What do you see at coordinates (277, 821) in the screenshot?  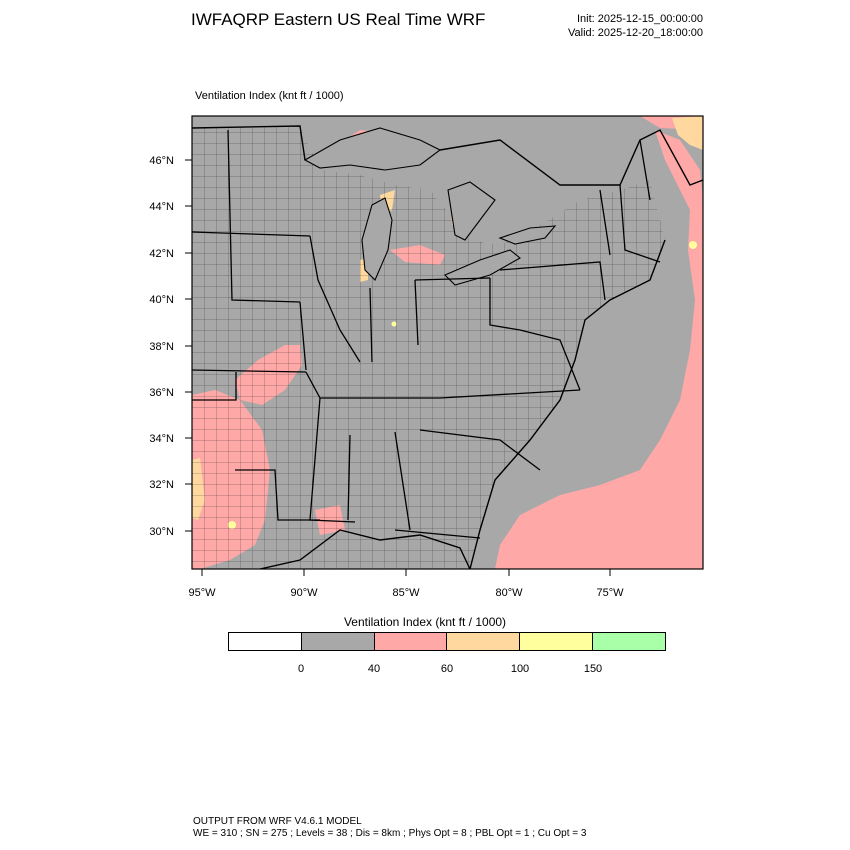 I see `model-info: OUTPUT FROM WRF V4.6.1 MODEL` at bounding box center [277, 821].